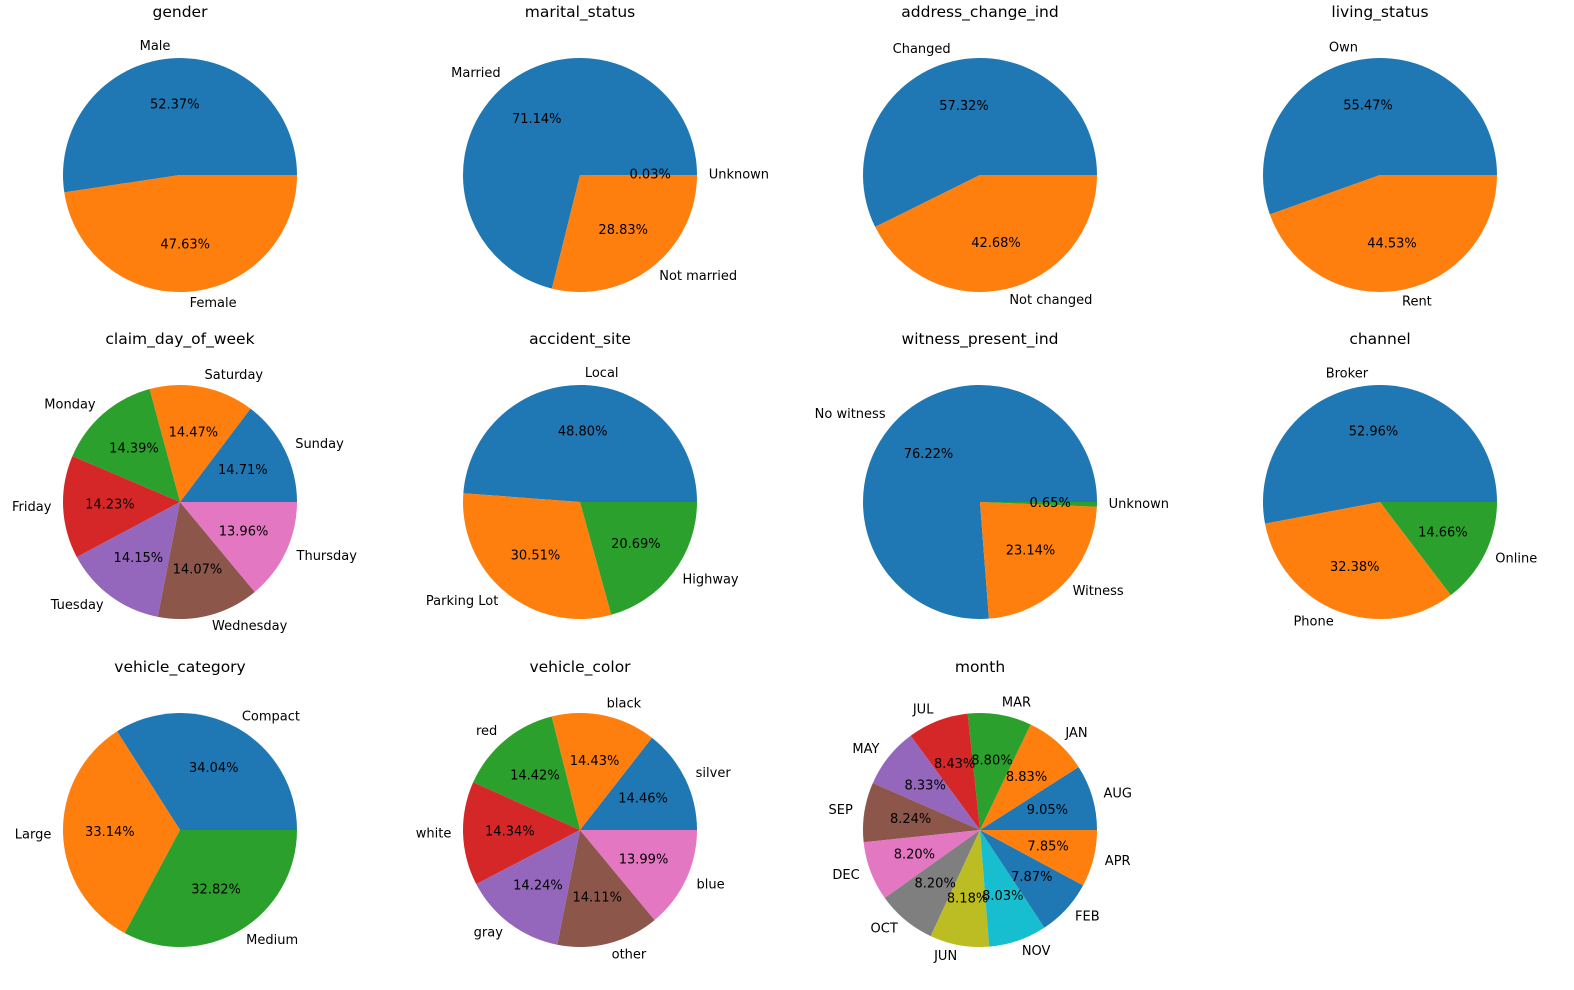 The image size is (1574, 990). I want to click on slice-label: silver, so click(714, 773).